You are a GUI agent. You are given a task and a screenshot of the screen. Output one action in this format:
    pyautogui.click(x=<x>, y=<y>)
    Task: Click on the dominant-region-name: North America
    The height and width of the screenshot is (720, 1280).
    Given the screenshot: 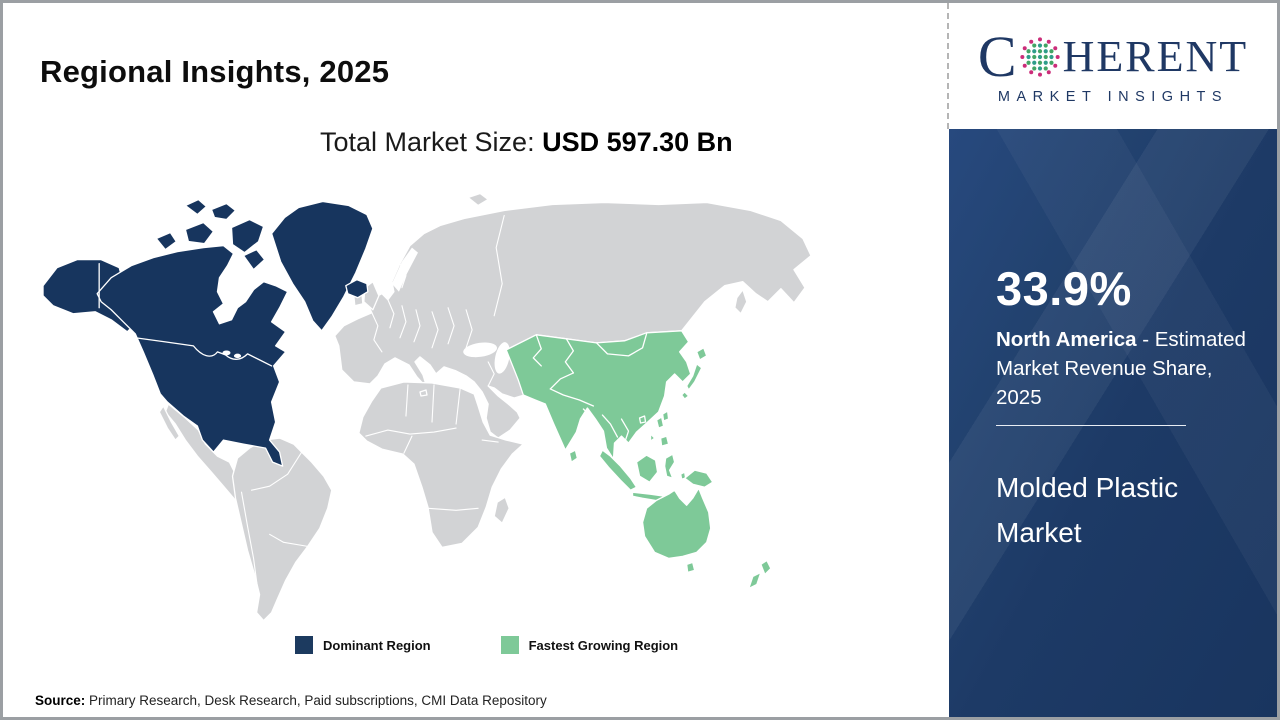 What is the action you would take?
    pyautogui.click(x=1066, y=339)
    